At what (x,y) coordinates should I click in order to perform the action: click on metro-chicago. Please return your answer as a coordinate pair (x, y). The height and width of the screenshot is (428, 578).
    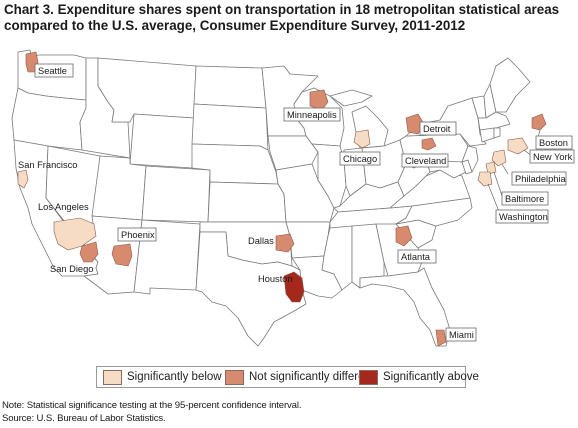
    Looking at the image, I should click on (362, 139).